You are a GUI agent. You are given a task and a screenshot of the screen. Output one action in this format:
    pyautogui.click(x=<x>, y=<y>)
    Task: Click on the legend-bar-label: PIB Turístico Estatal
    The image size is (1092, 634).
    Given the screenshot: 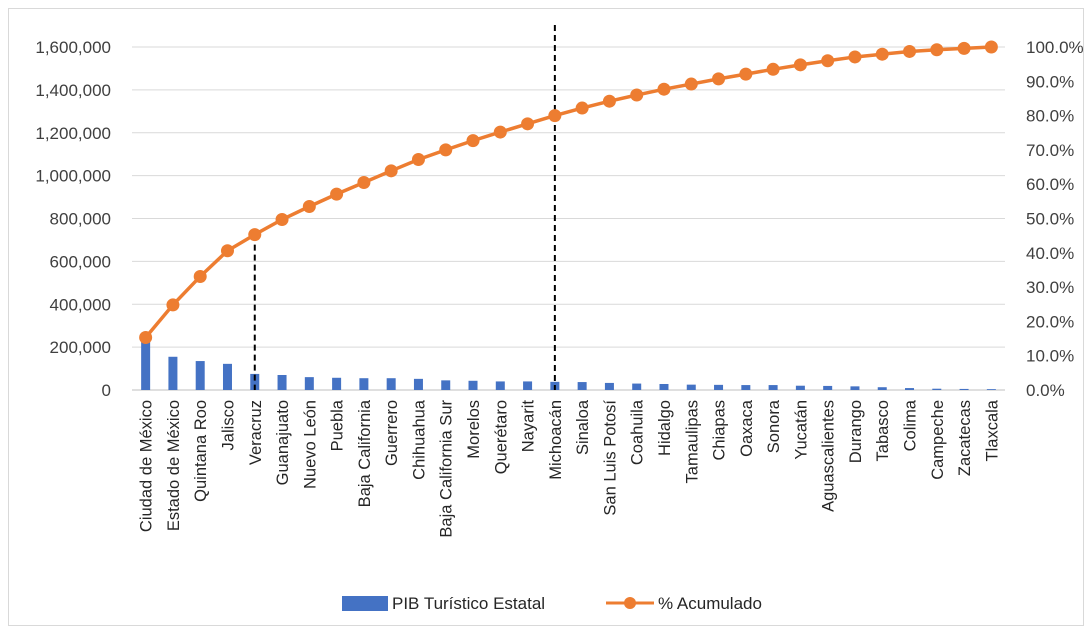 What is the action you would take?
    pyautogui.click(x=468, y=603)
    